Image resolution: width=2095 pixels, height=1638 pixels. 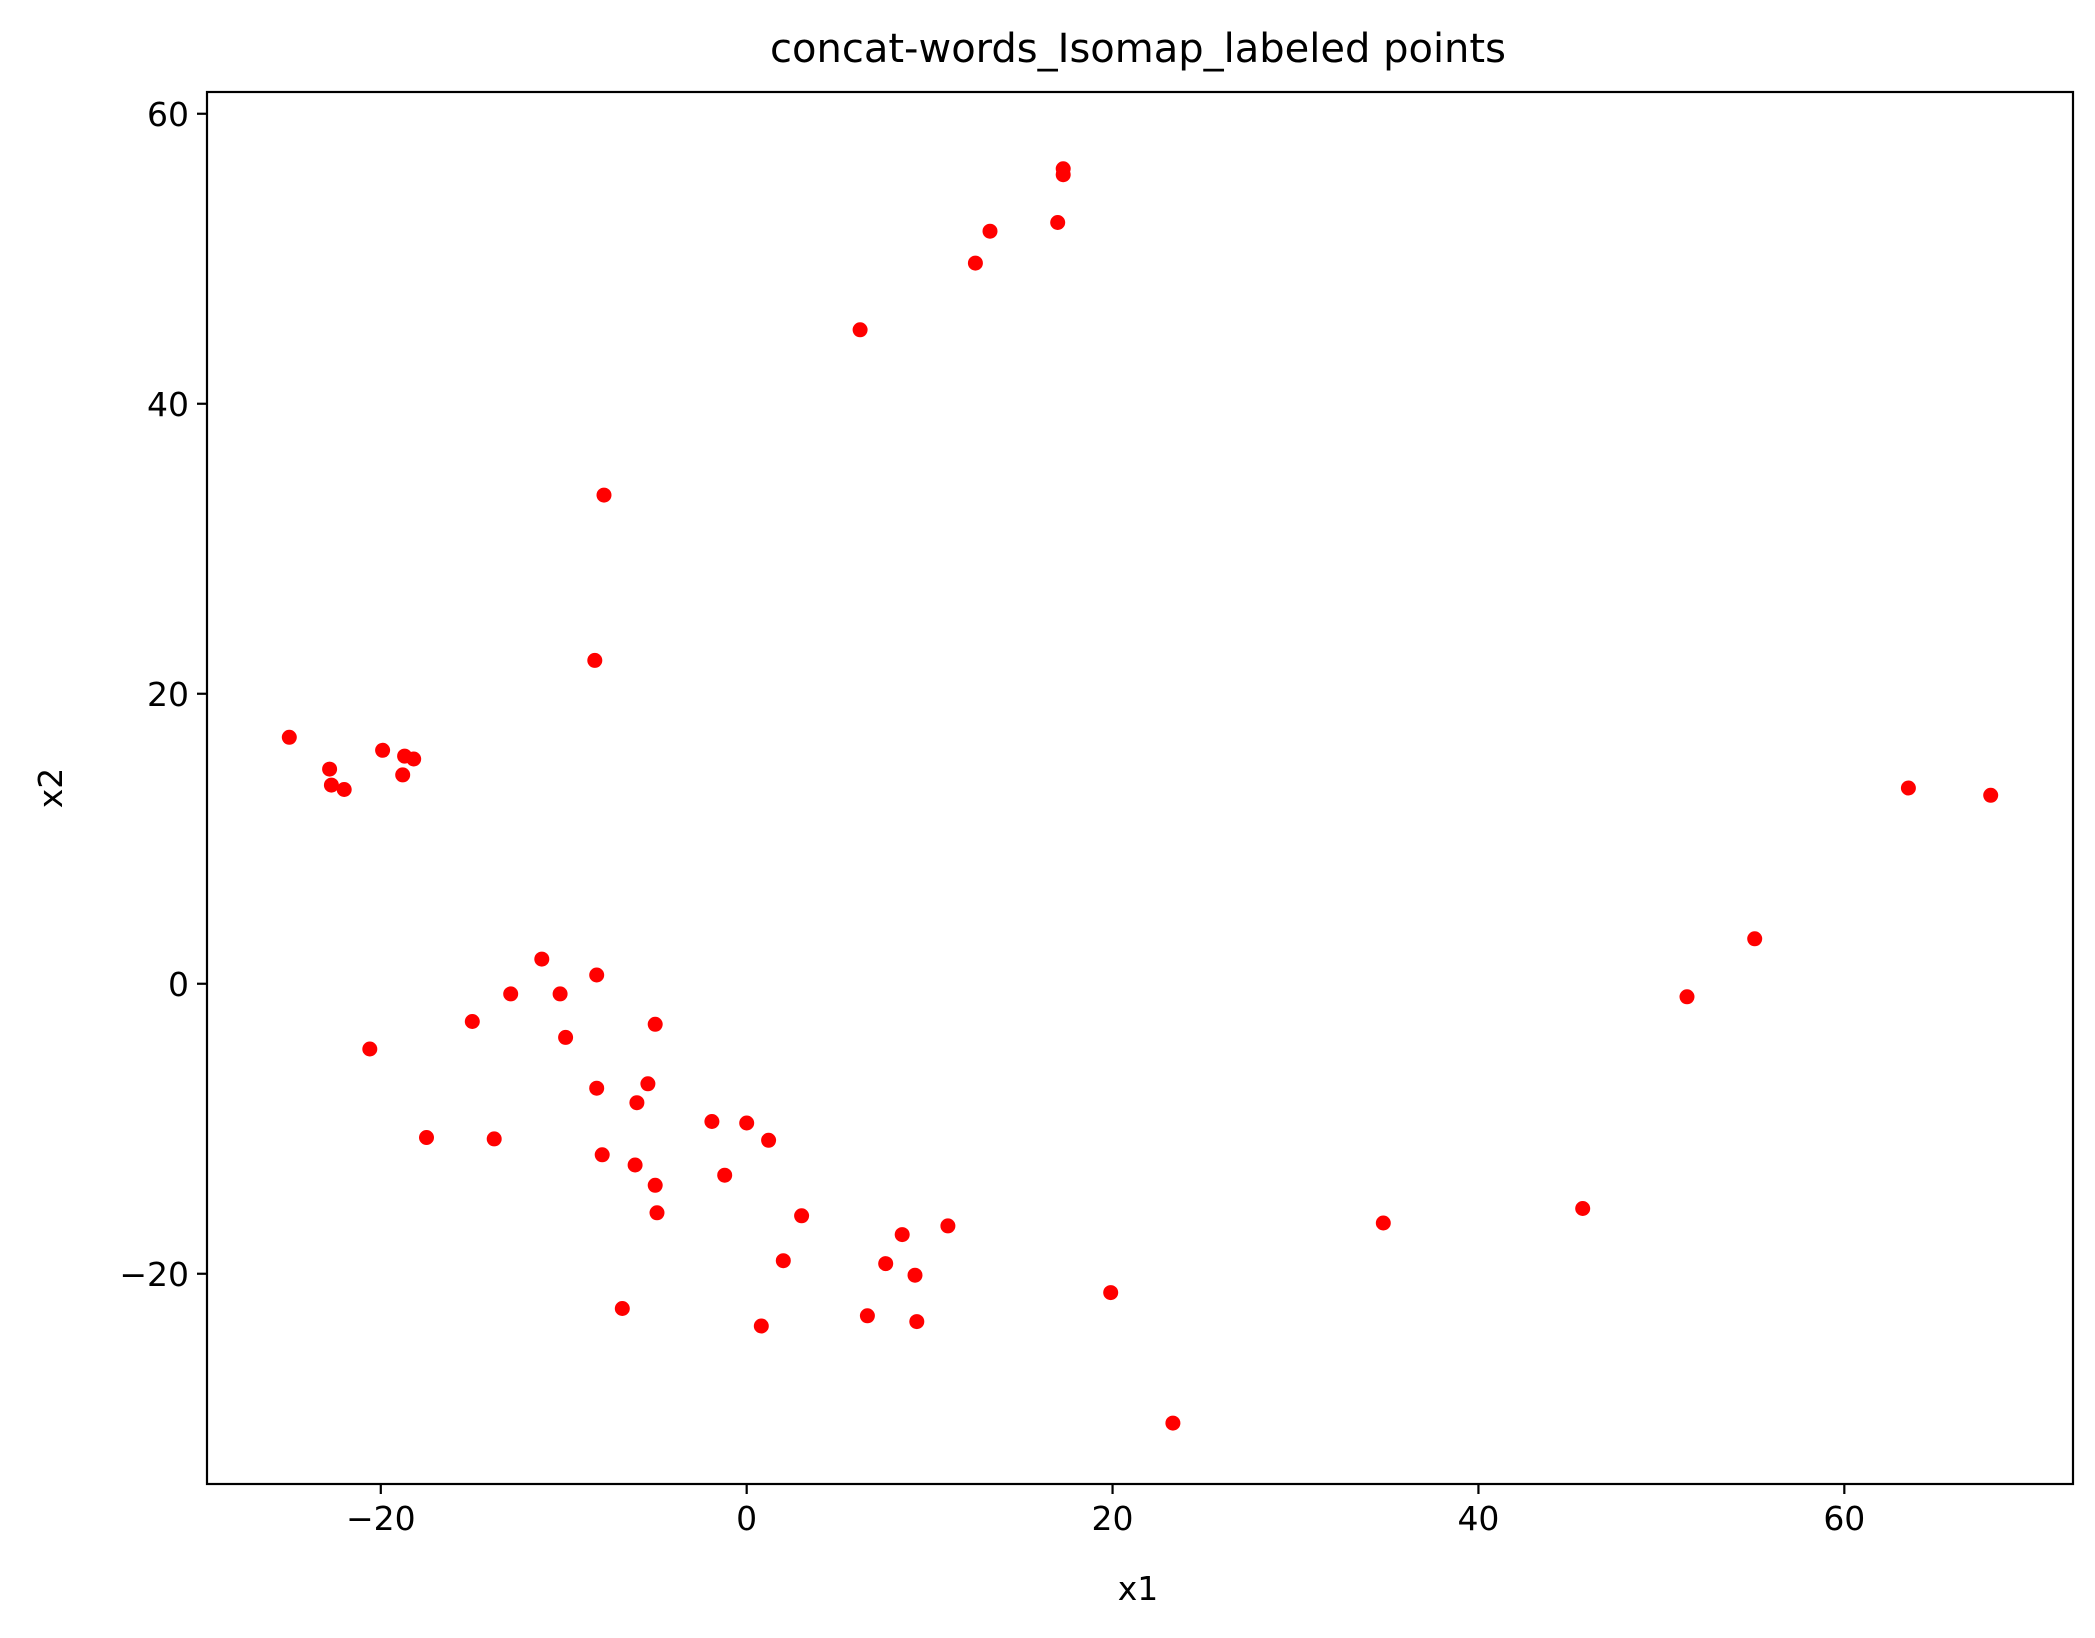 I want to click on y-axis-label: x2, so click(x=50, y=788).